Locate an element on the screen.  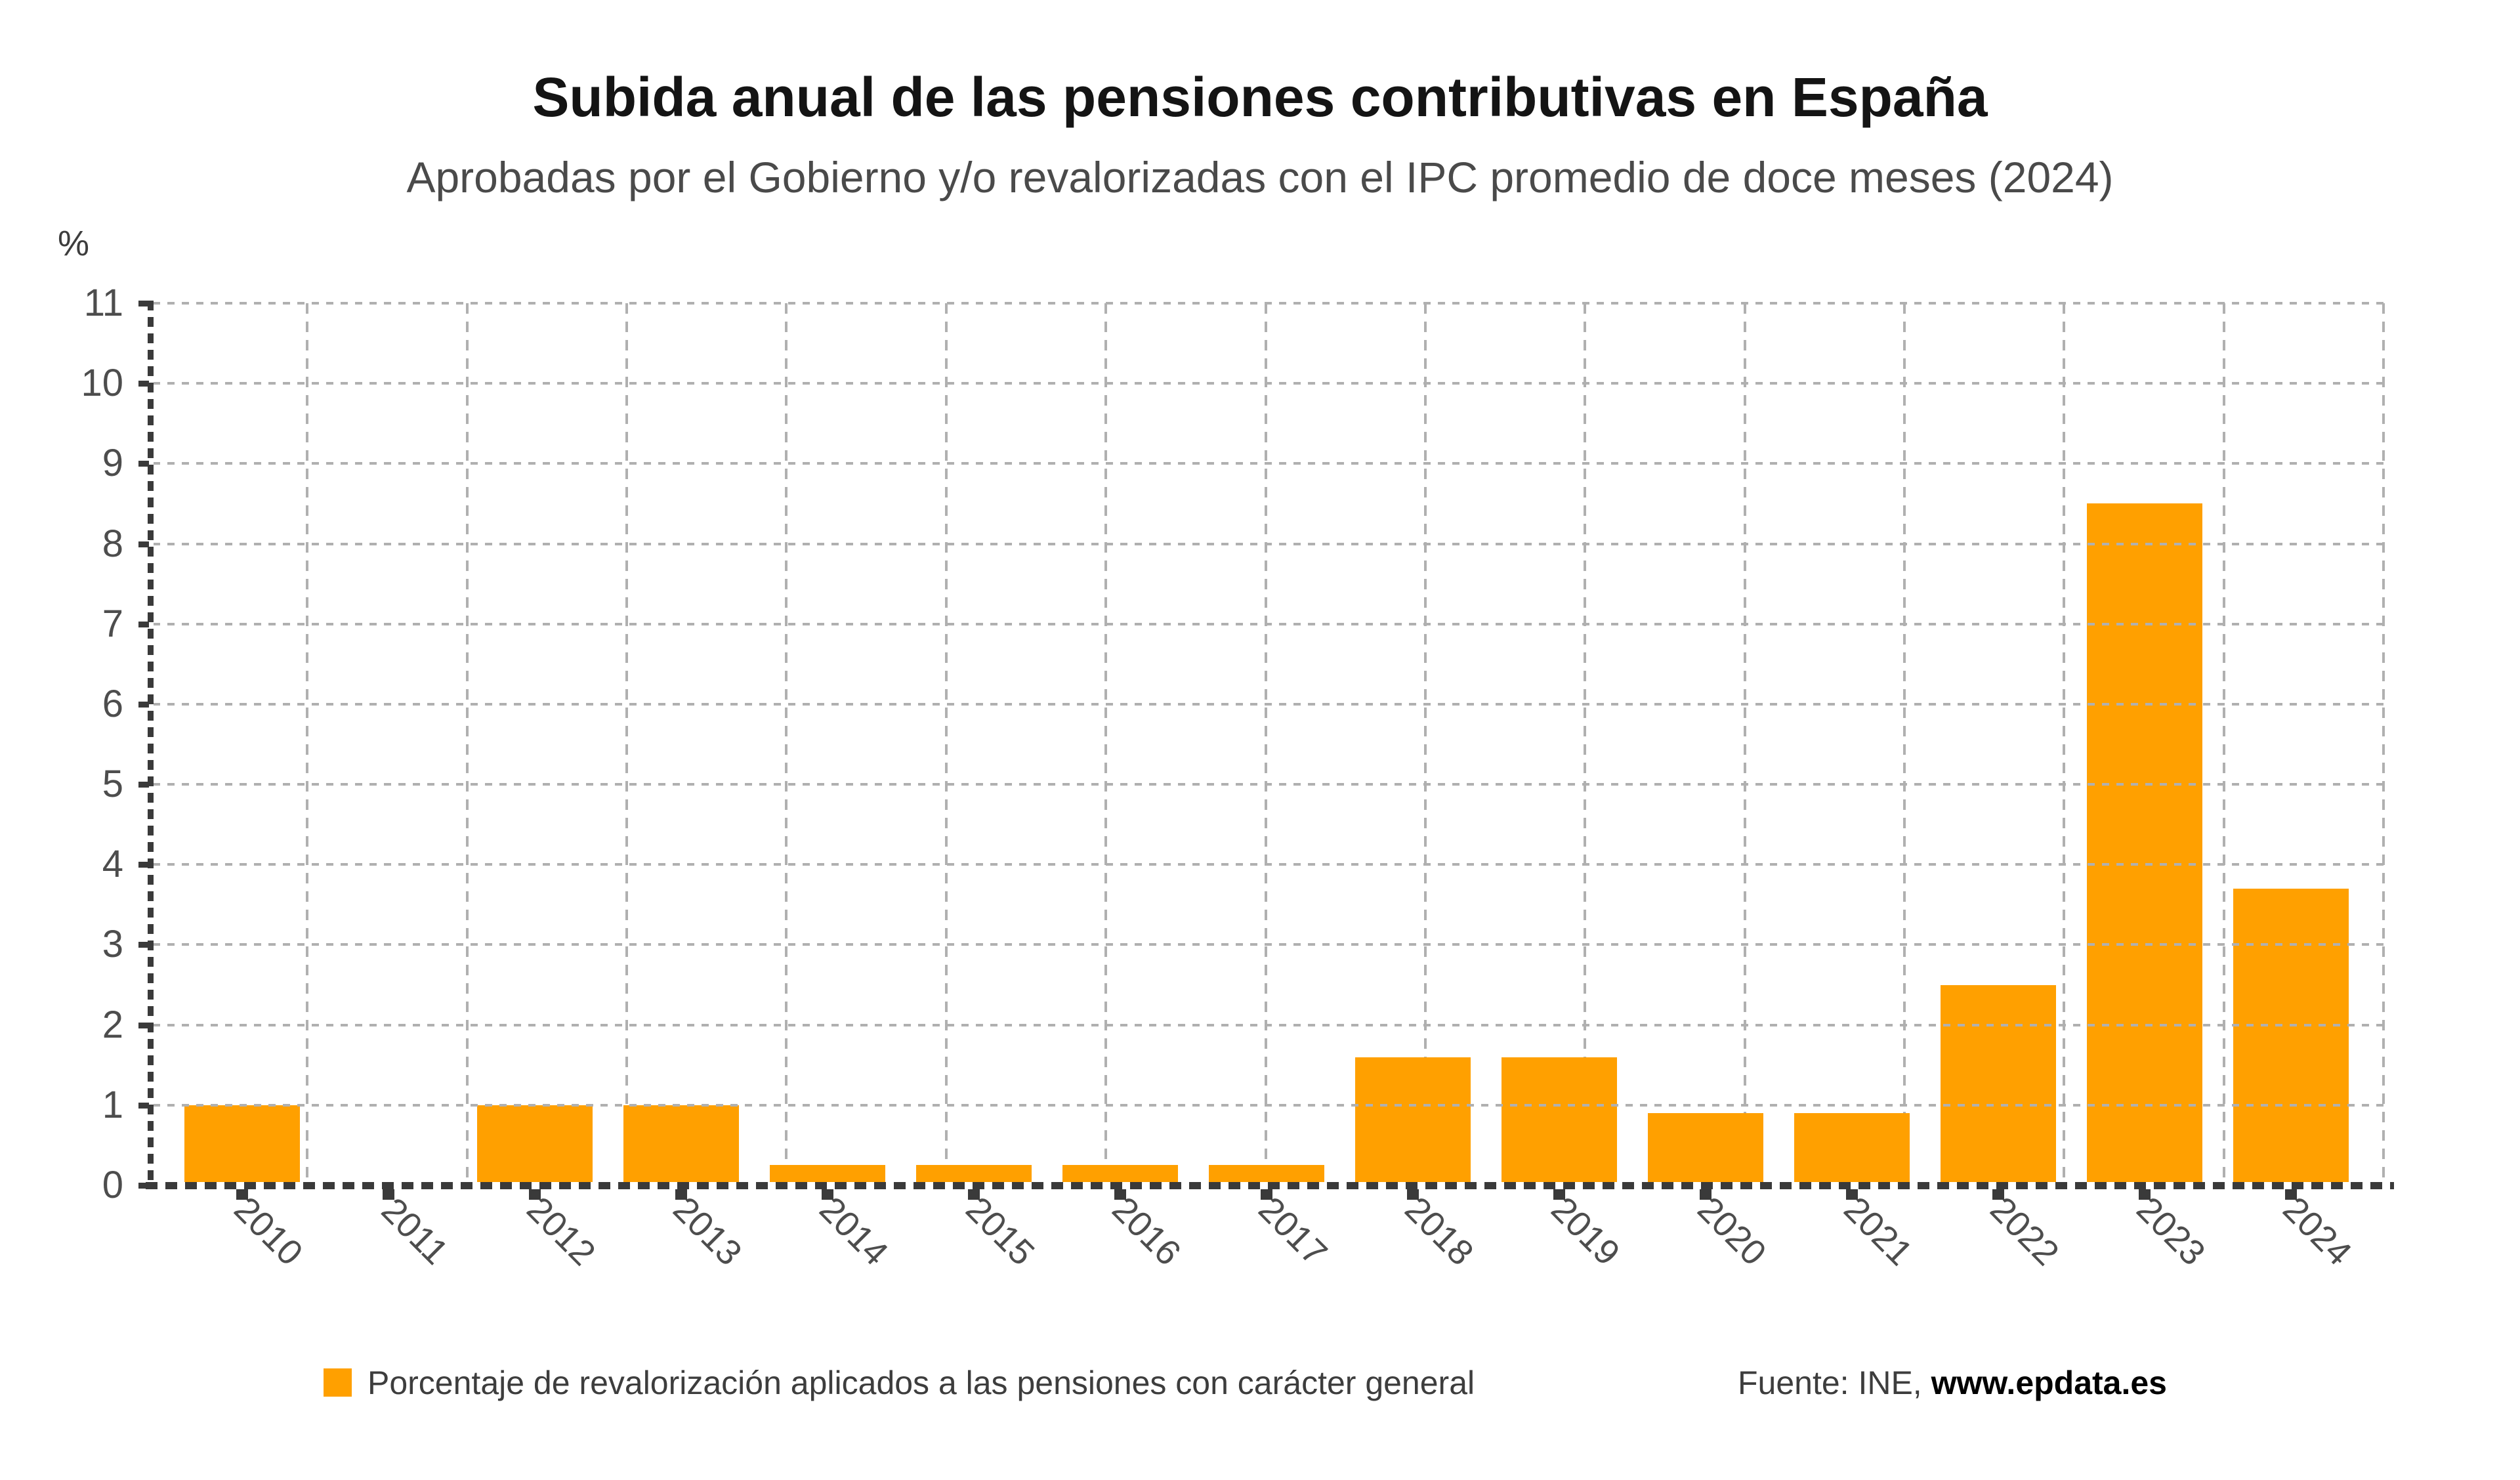
x-axis-tick-label: 2015 is located at coordinates (1000, 1231).